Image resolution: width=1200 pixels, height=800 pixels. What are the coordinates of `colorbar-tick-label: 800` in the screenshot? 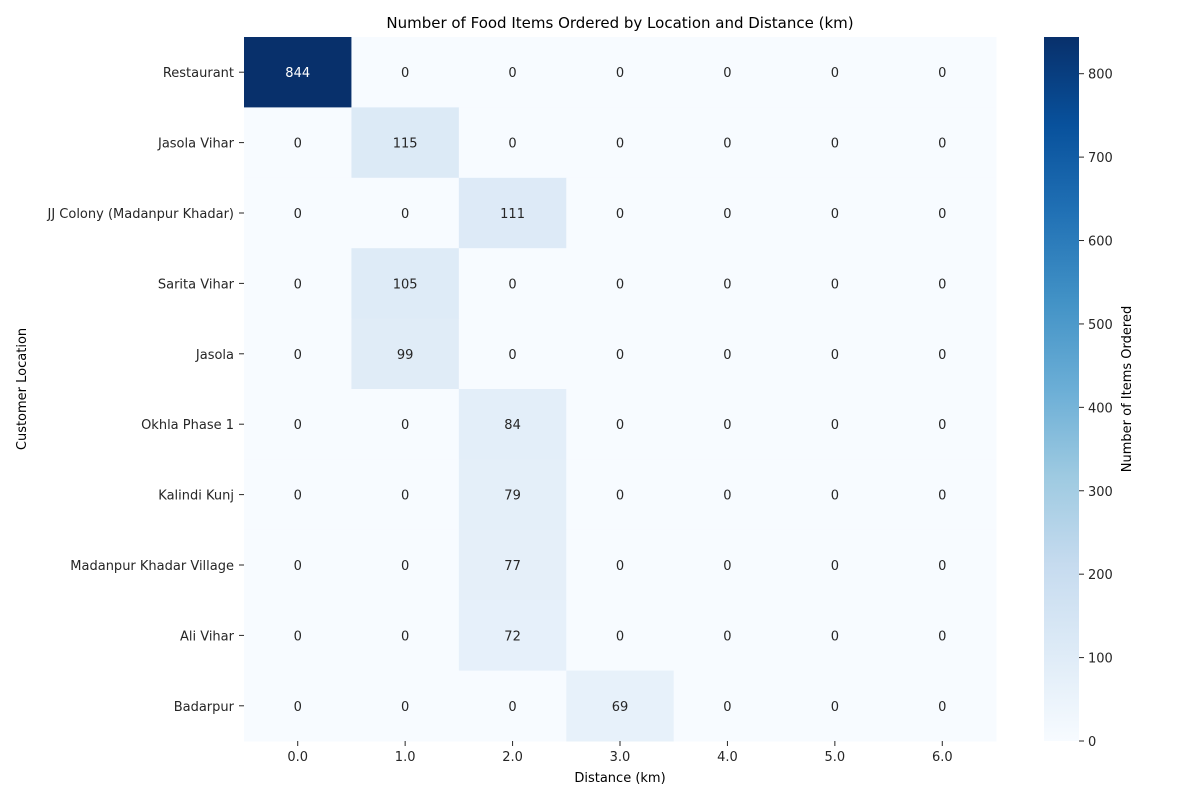 It's located at (1100, 75).